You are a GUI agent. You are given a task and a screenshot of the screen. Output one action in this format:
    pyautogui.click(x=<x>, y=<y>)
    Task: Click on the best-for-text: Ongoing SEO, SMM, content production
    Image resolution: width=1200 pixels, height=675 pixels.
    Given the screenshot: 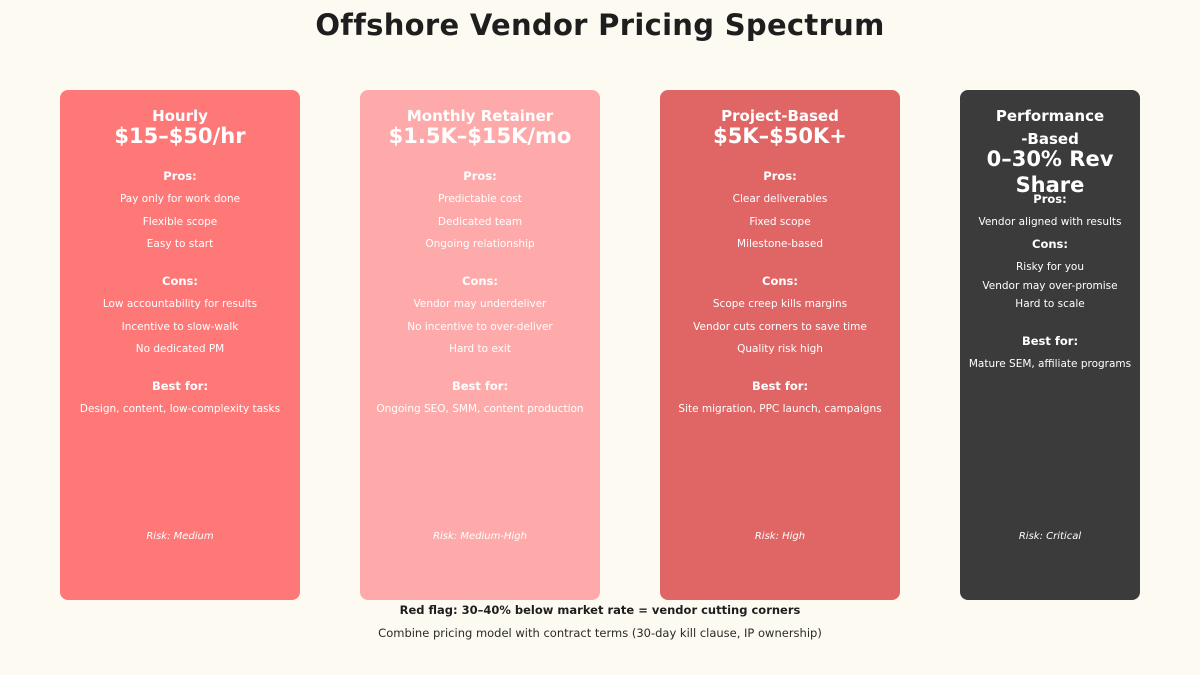 What is the action you would take?
    pyautogui.click(x=480, y=409)
    